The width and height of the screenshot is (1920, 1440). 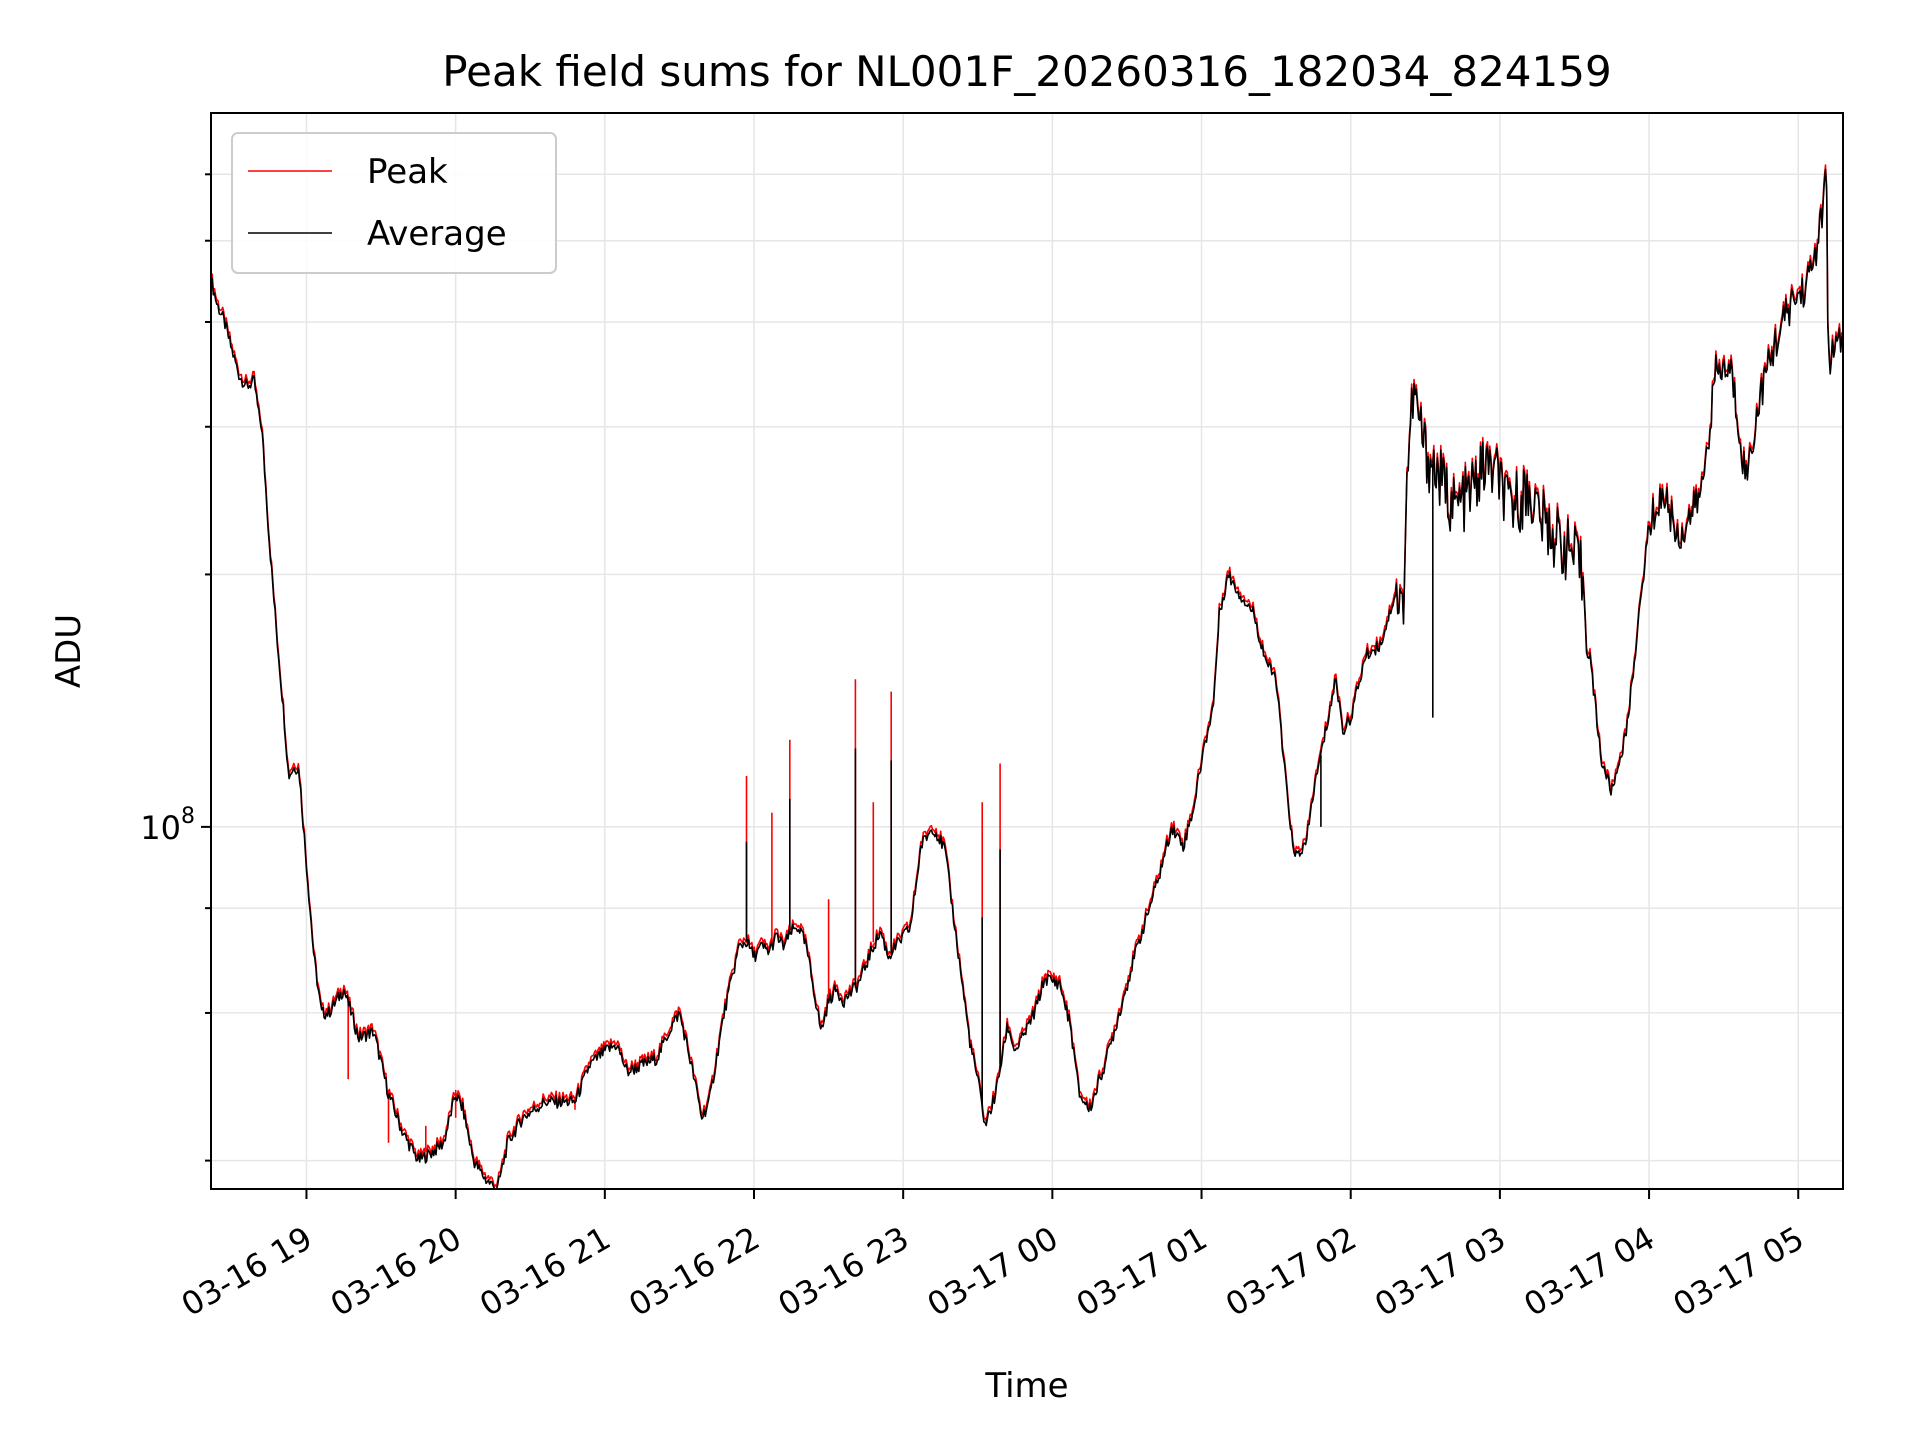 What do you see at coordinates (694, 1271) in the screenshot?
I see `x-tick-label: 03-16 22` at bounding box center [694, 1271].